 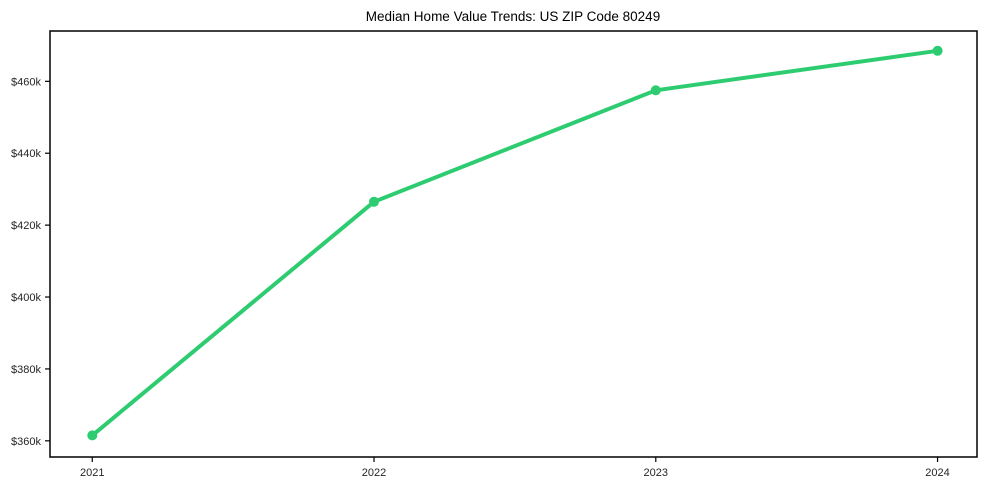 What do you see at coordinates (26, 82) in the screenshot?
I see `y-tick-label: $460k` at bounding box center [26, 82].